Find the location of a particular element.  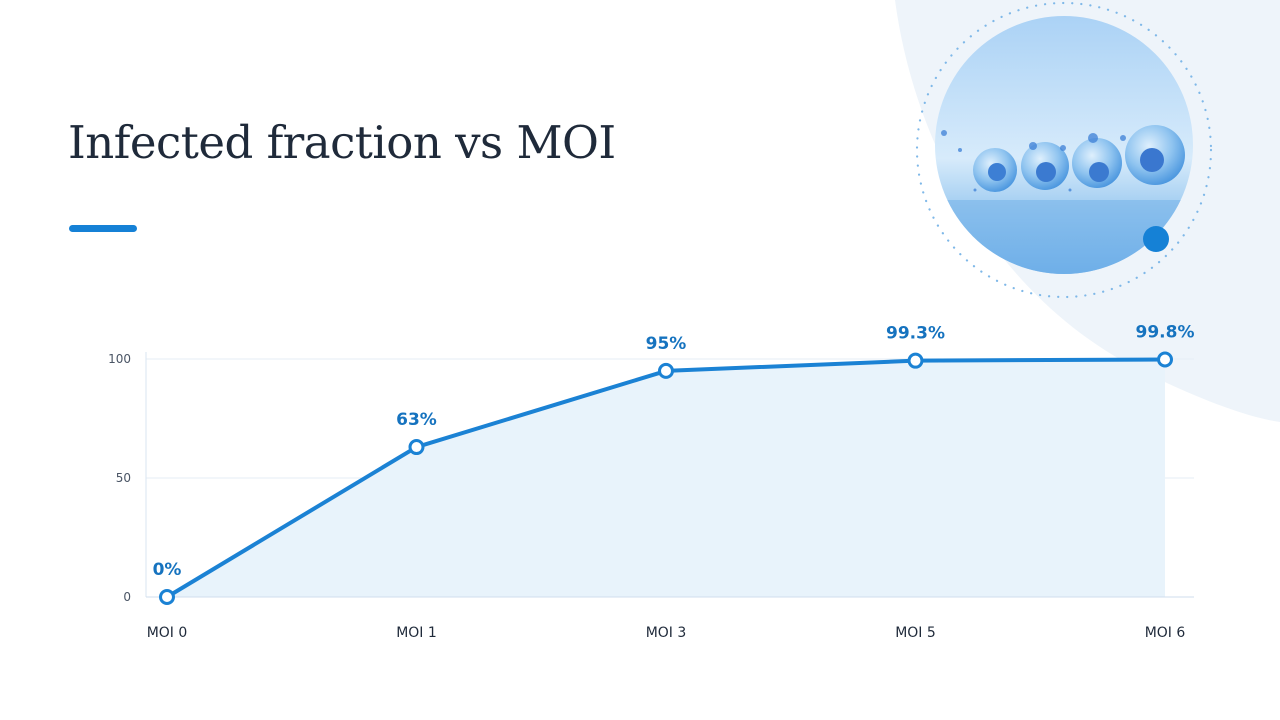

y-tick-label: 0 is located at coordinates (127, 597).